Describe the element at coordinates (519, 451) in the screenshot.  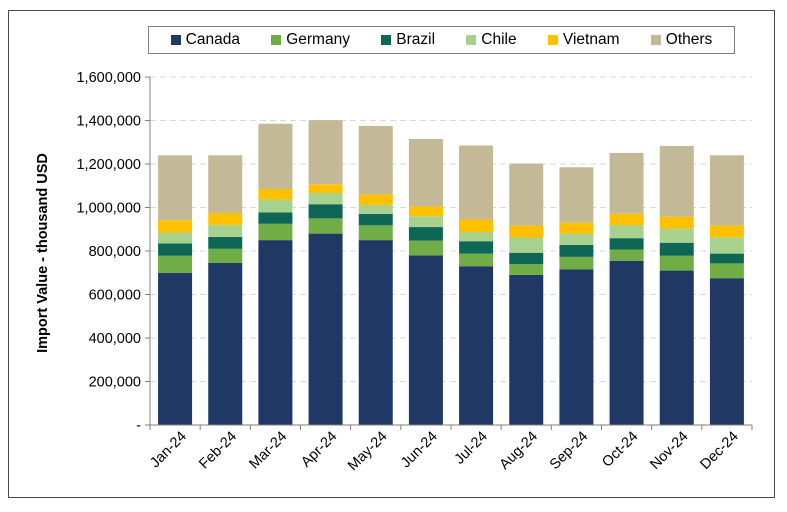
I see `x-tick-label: Aug-24` at that location.